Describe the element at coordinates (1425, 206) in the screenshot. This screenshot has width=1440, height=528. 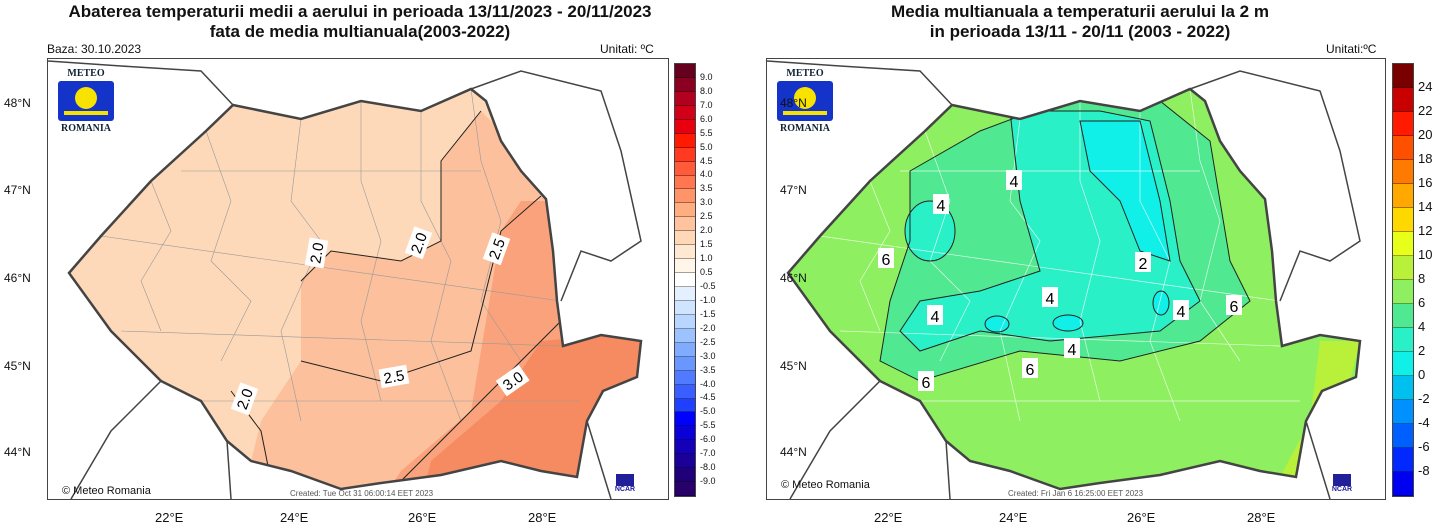
I see `colorbar-label: 14` at that location.